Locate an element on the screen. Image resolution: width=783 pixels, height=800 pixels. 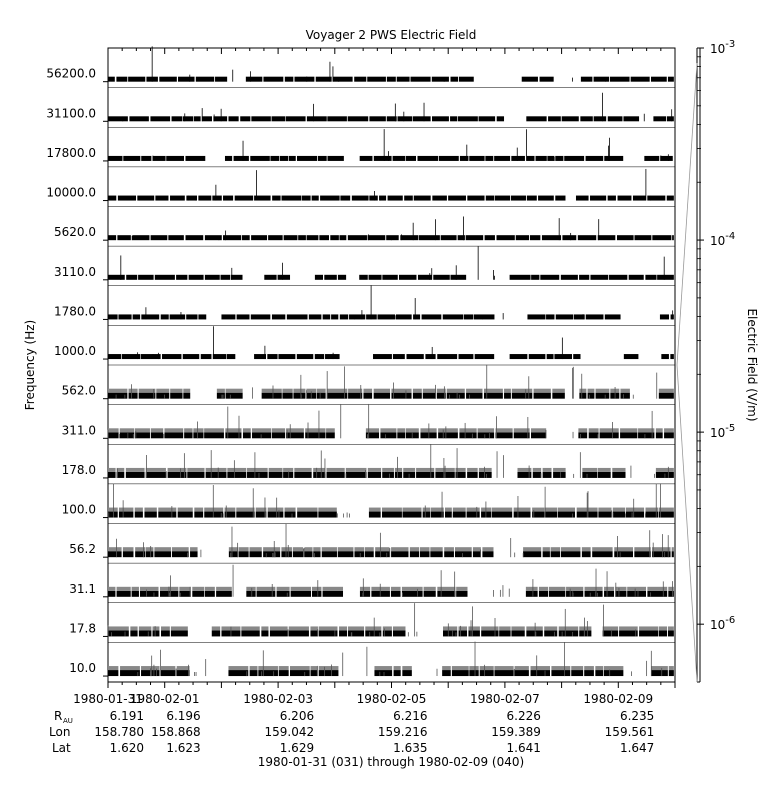
channel-label: 56200.0 is located at coordinates (71, 74).